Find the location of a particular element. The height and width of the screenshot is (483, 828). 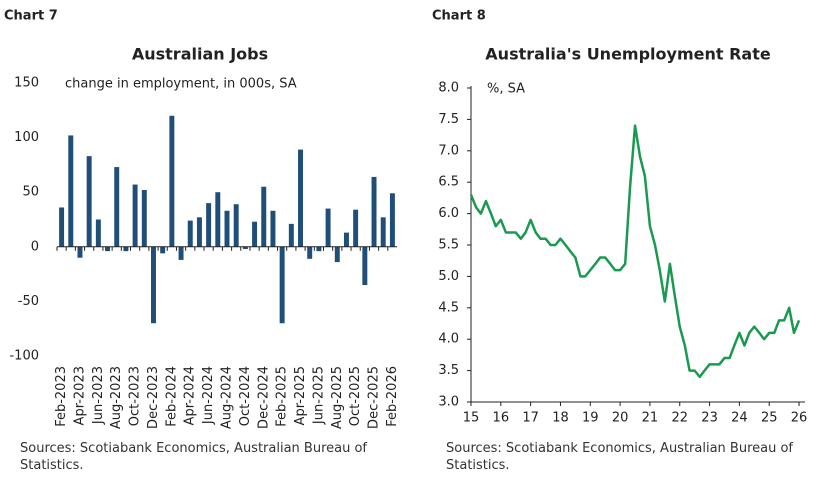

x-tick-label: 24 is located at coordinates (739, 418).